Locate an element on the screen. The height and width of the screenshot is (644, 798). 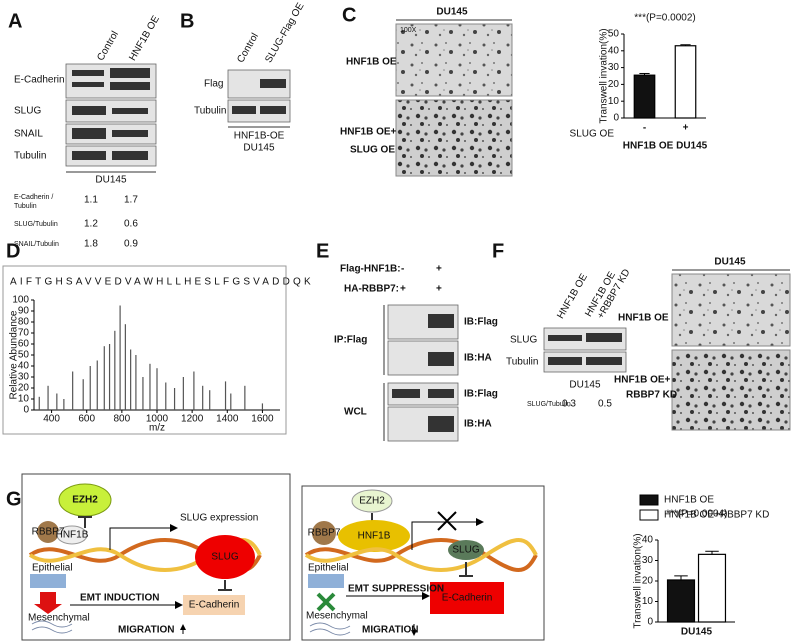
sequence-text: AIFTGHSAVVEDVAWHLLHESLFGSVADDQK is located at coordinates (162, 282).